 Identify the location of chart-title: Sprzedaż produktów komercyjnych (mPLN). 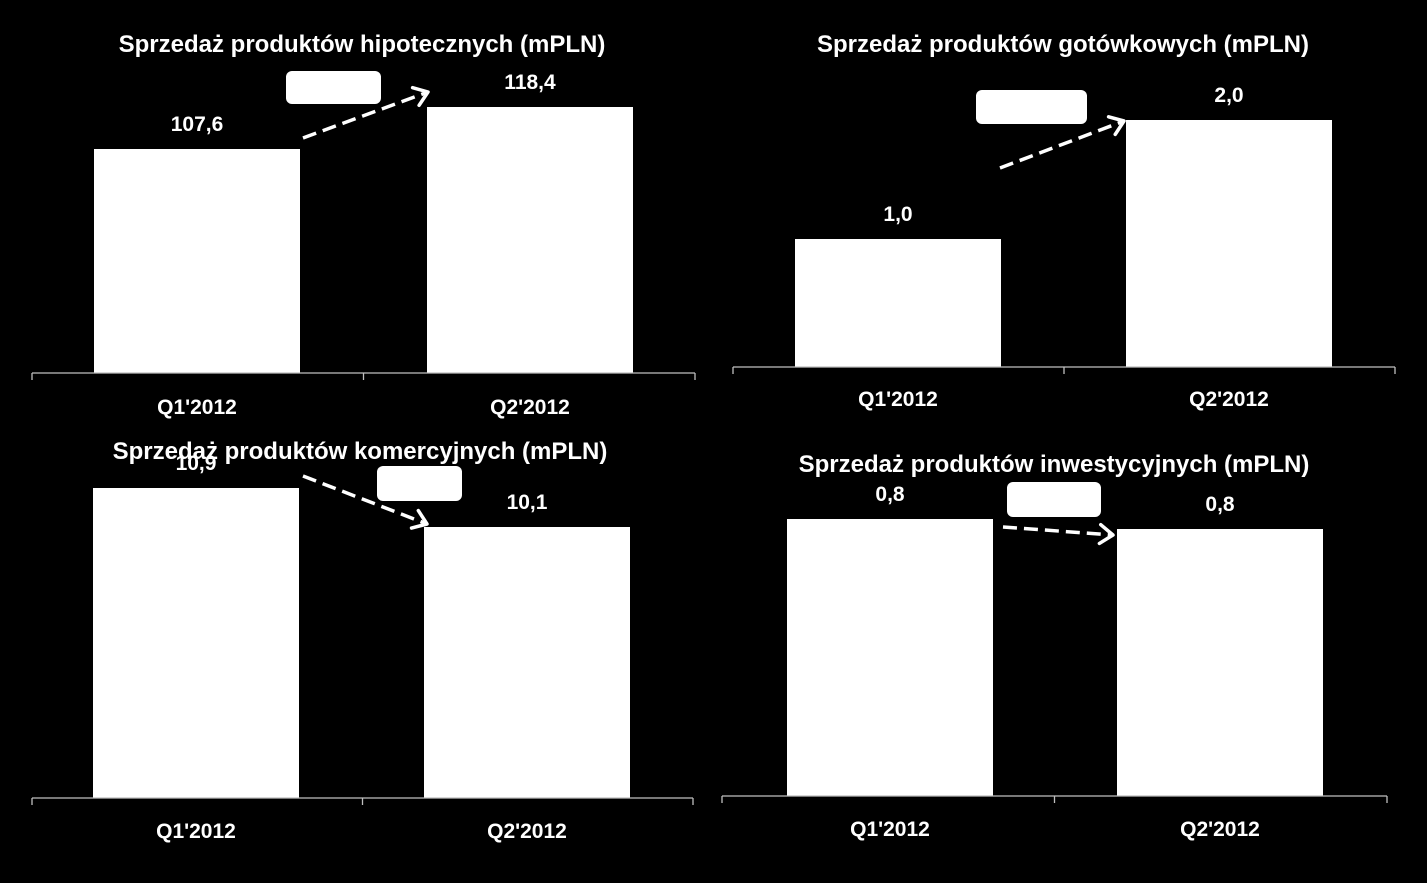
(360, 451).